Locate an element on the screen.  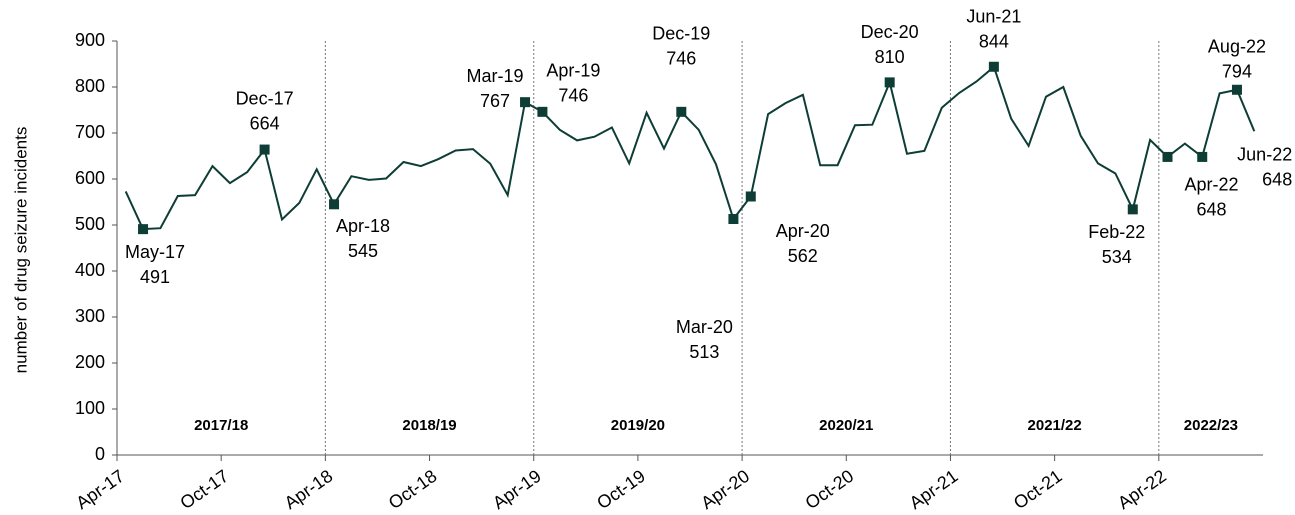
period-label: 2019/20 is located at coordinates (638, 425).